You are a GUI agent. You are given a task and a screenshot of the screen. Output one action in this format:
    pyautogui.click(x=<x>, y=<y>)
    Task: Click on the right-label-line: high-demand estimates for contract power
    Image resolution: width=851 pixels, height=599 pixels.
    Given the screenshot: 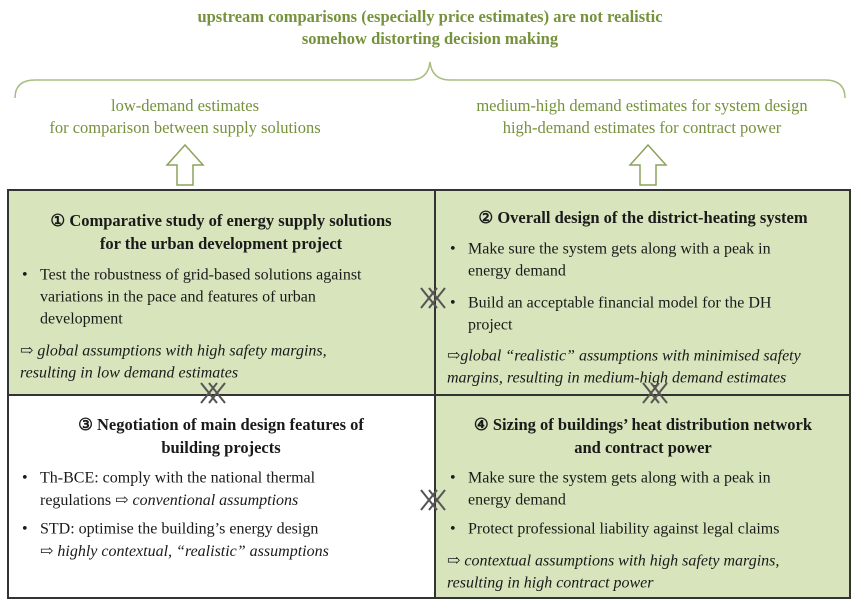 What is the action you would take?
    pyautogui.click(x=642, y=127)
    